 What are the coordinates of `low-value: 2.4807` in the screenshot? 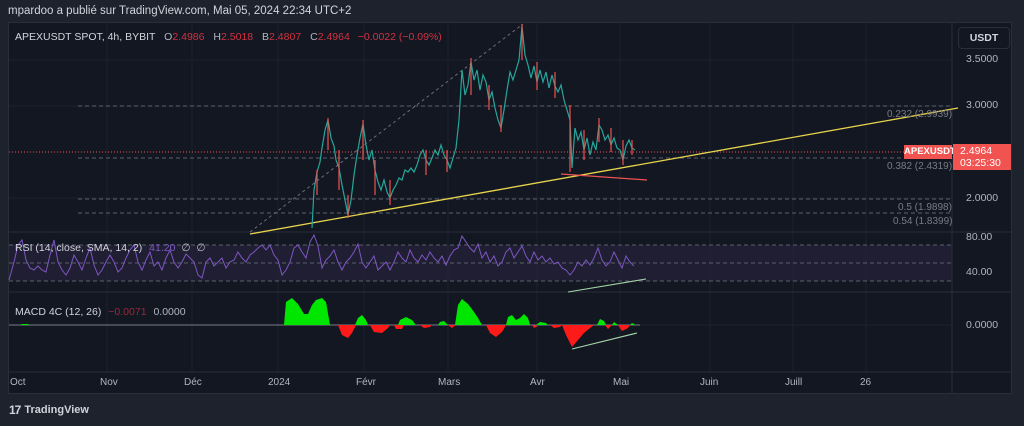 It's located at (285, 37).